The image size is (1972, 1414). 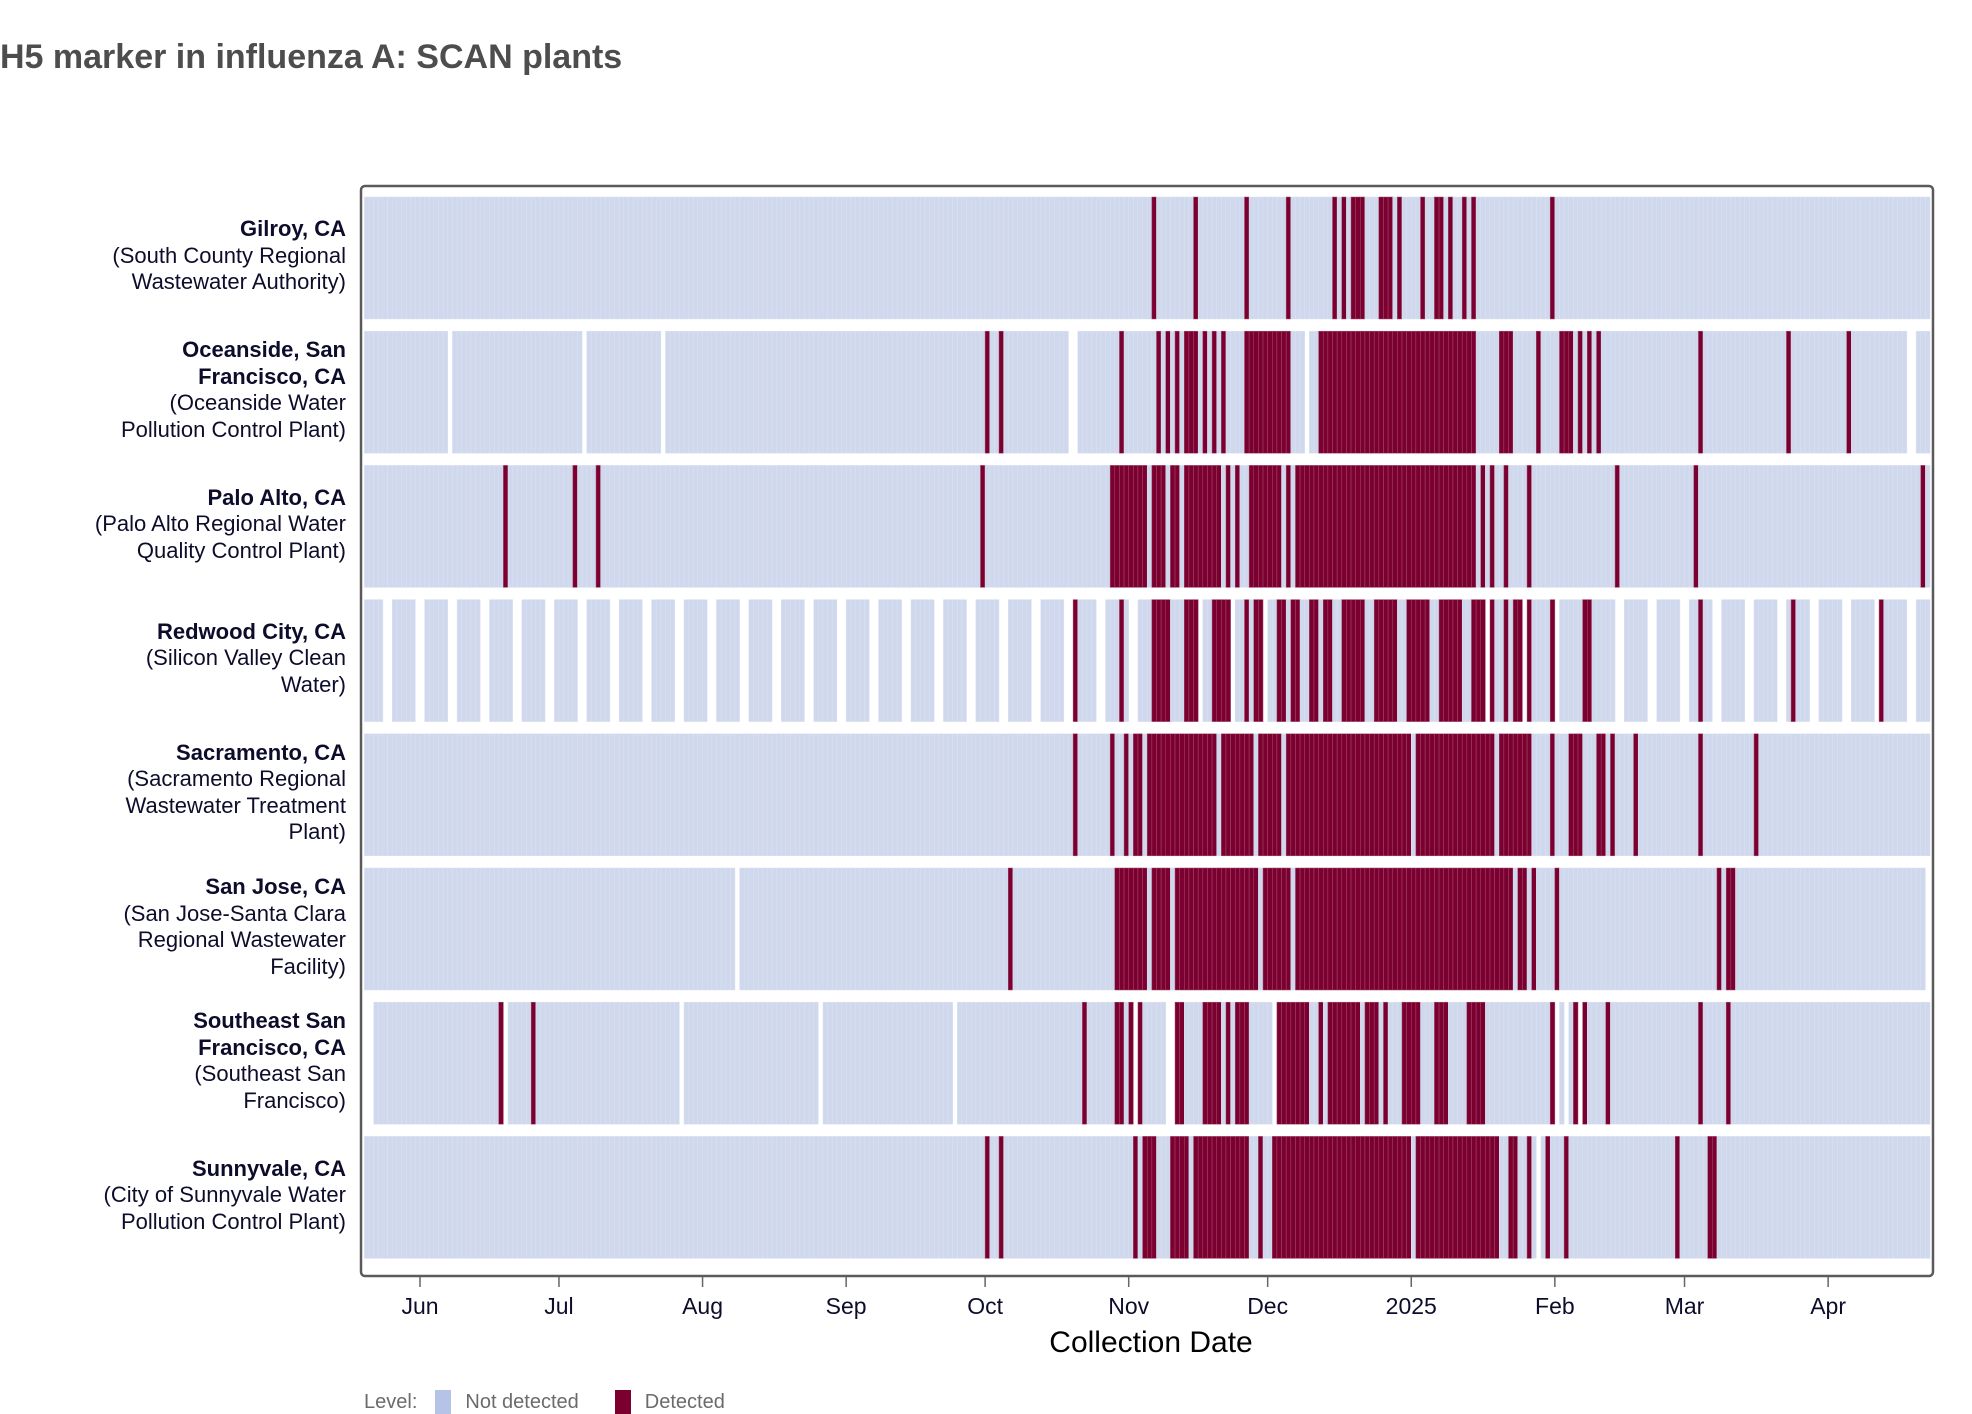 What do you see at coordinates (234, 913) in the screenshot?
I see `plant-name: (San Jose-Santa Clara` at bounding box center [234, 913].